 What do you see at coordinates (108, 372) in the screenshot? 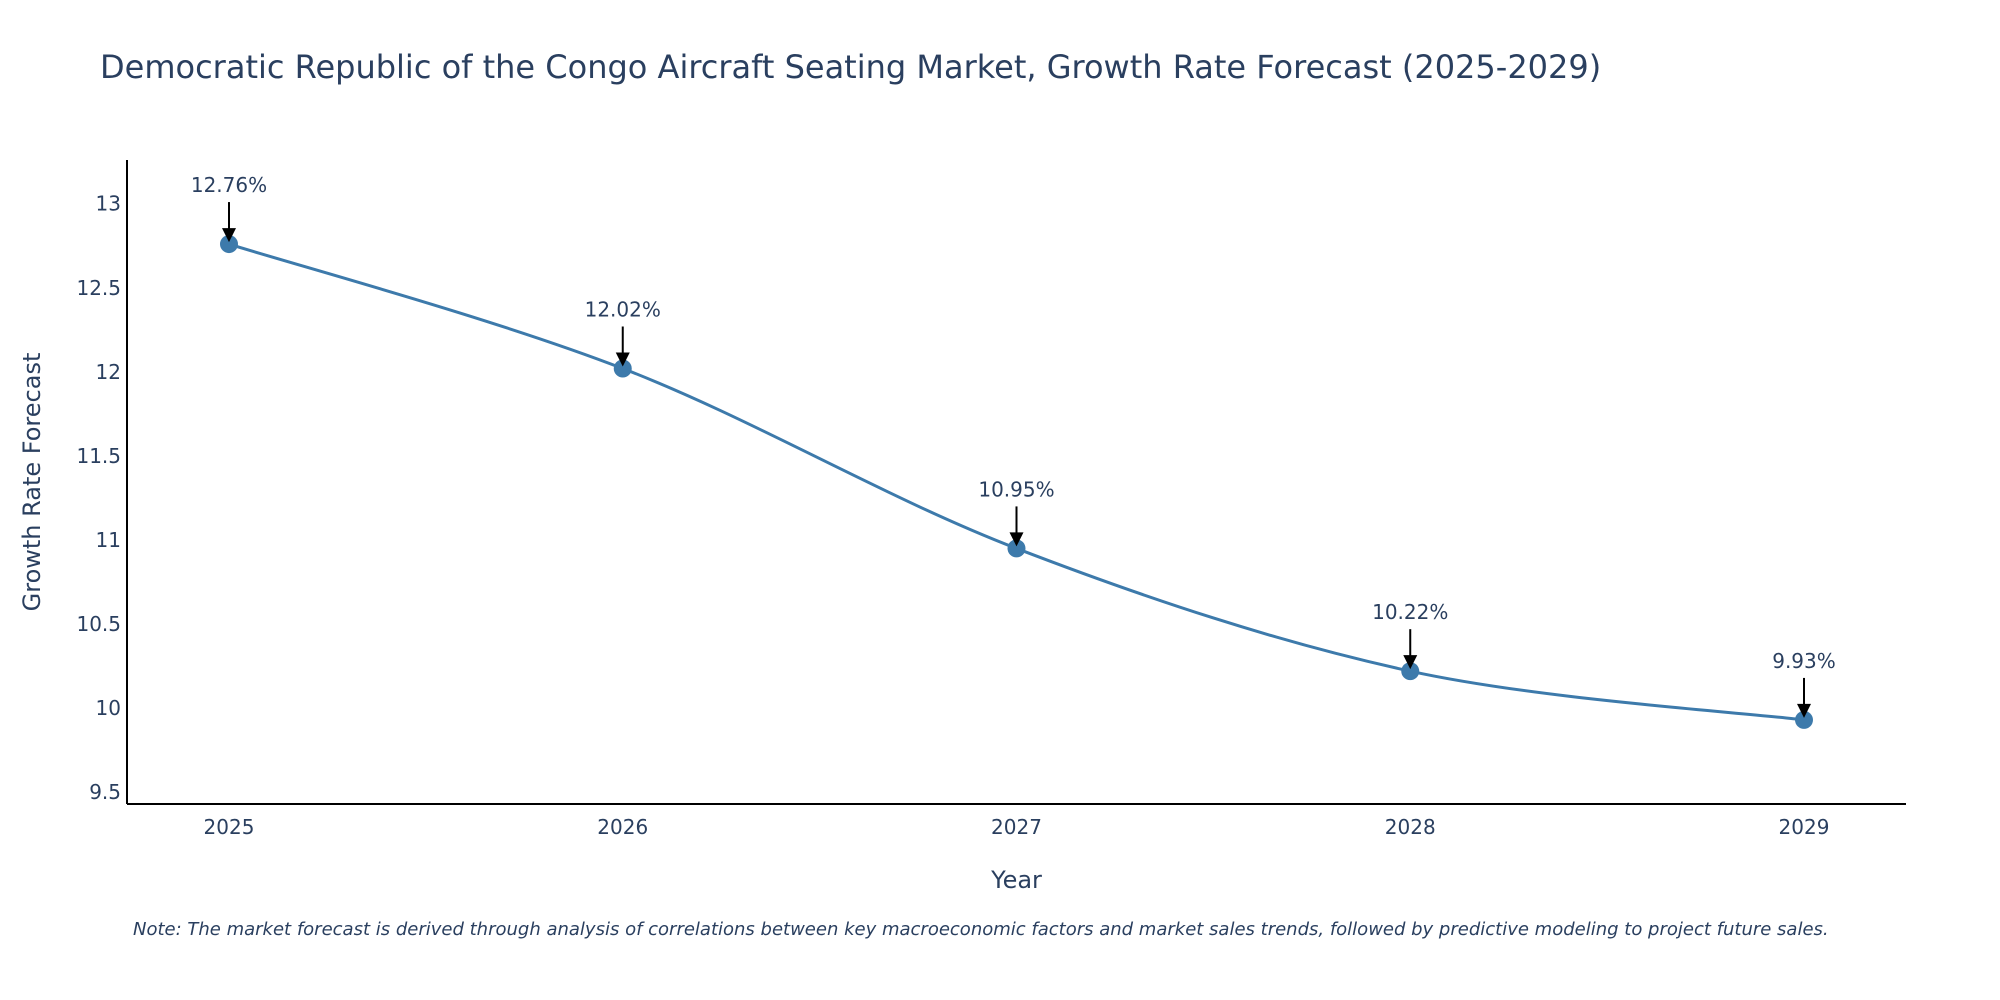
I see `y-tick-label: 12` at bounding box center [108, 372].